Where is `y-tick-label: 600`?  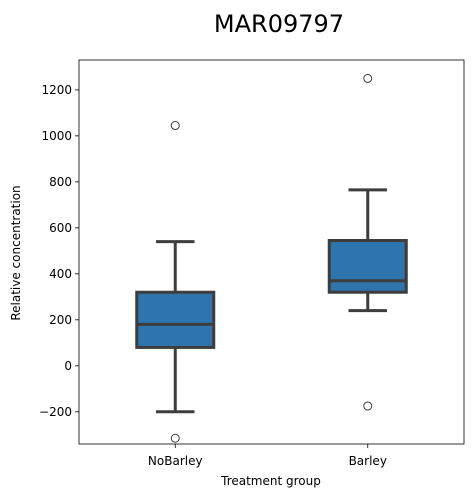
y-tick-label: 600 is located at coordinates (60, 228).